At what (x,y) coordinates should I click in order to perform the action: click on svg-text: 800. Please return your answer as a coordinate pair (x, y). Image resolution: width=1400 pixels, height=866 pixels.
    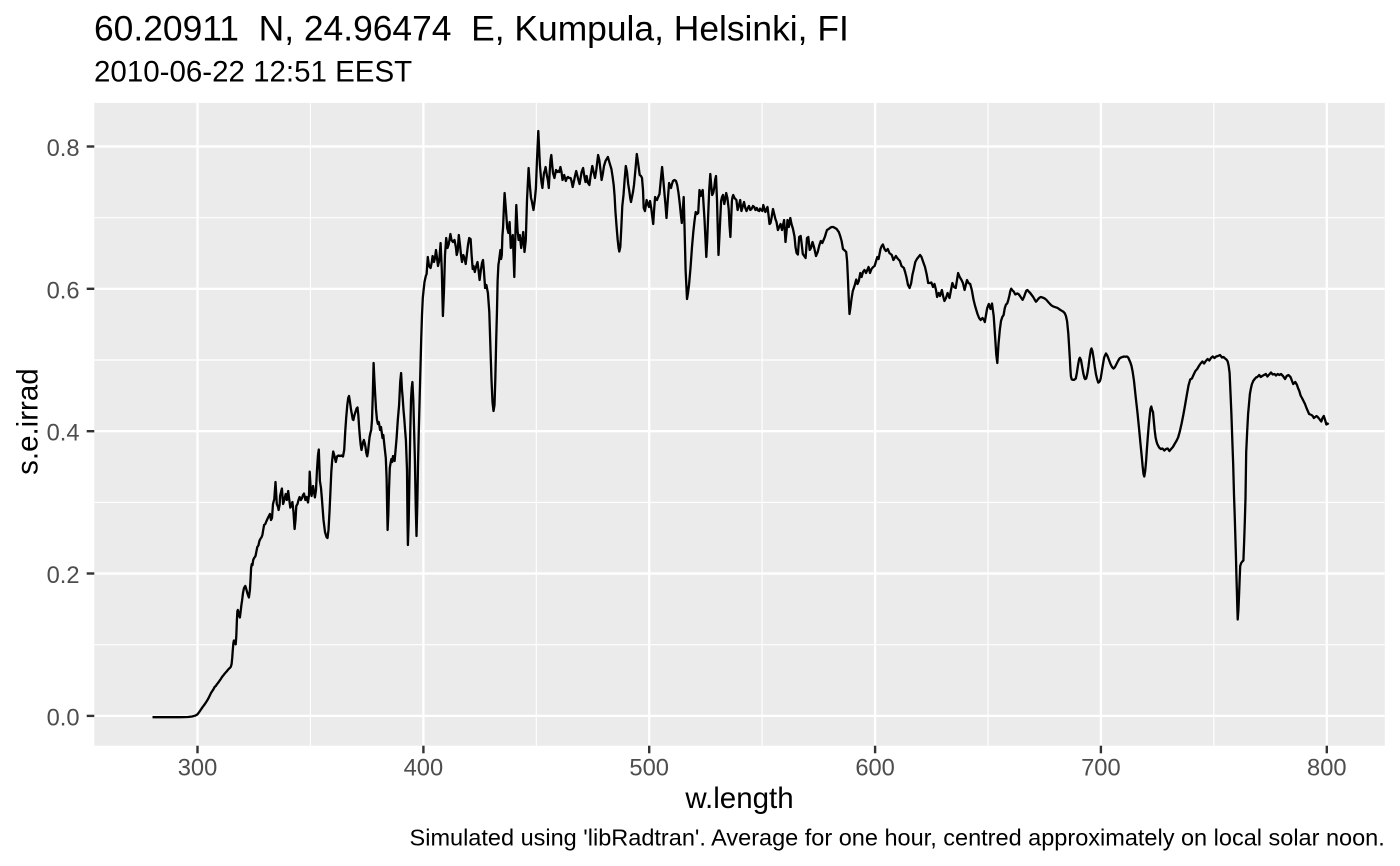
    Looking at the image, I should click on (1327, 769).